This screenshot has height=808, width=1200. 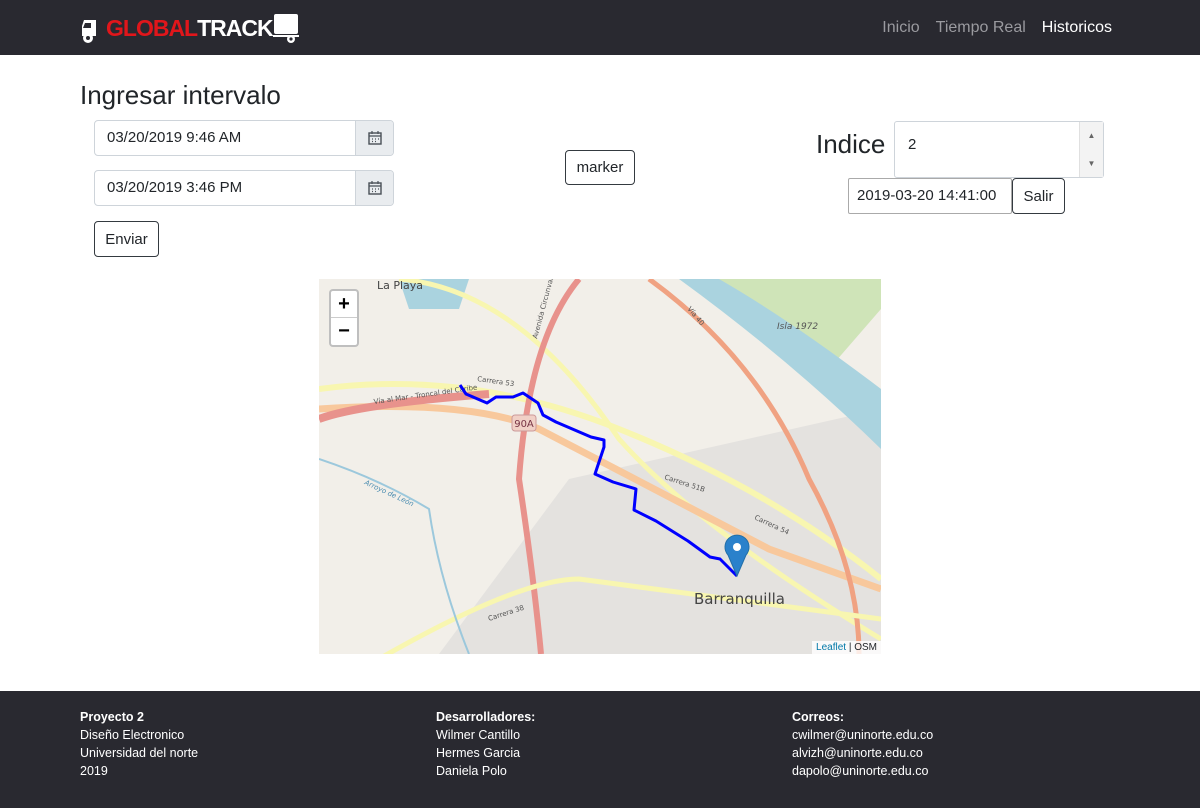 What do you see at coordinates (285, 28) in the screenshot?
I see `trailer-icon` at bounding box center [285, 28].